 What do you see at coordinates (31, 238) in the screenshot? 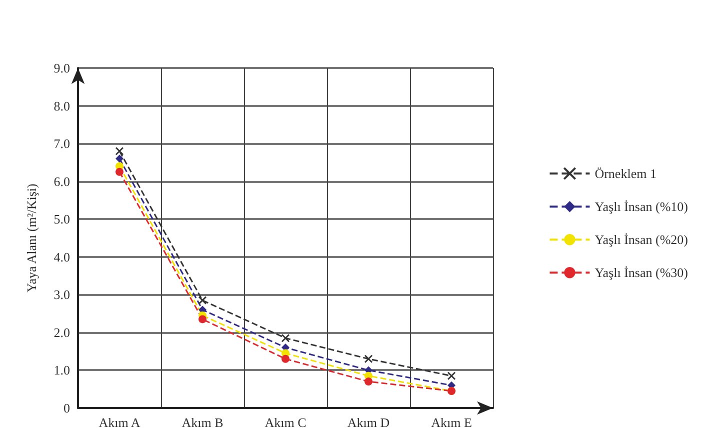
I see `y-axis-title: Yaya Alanı (m²/Kişi)` at bounding box center [31, 238].